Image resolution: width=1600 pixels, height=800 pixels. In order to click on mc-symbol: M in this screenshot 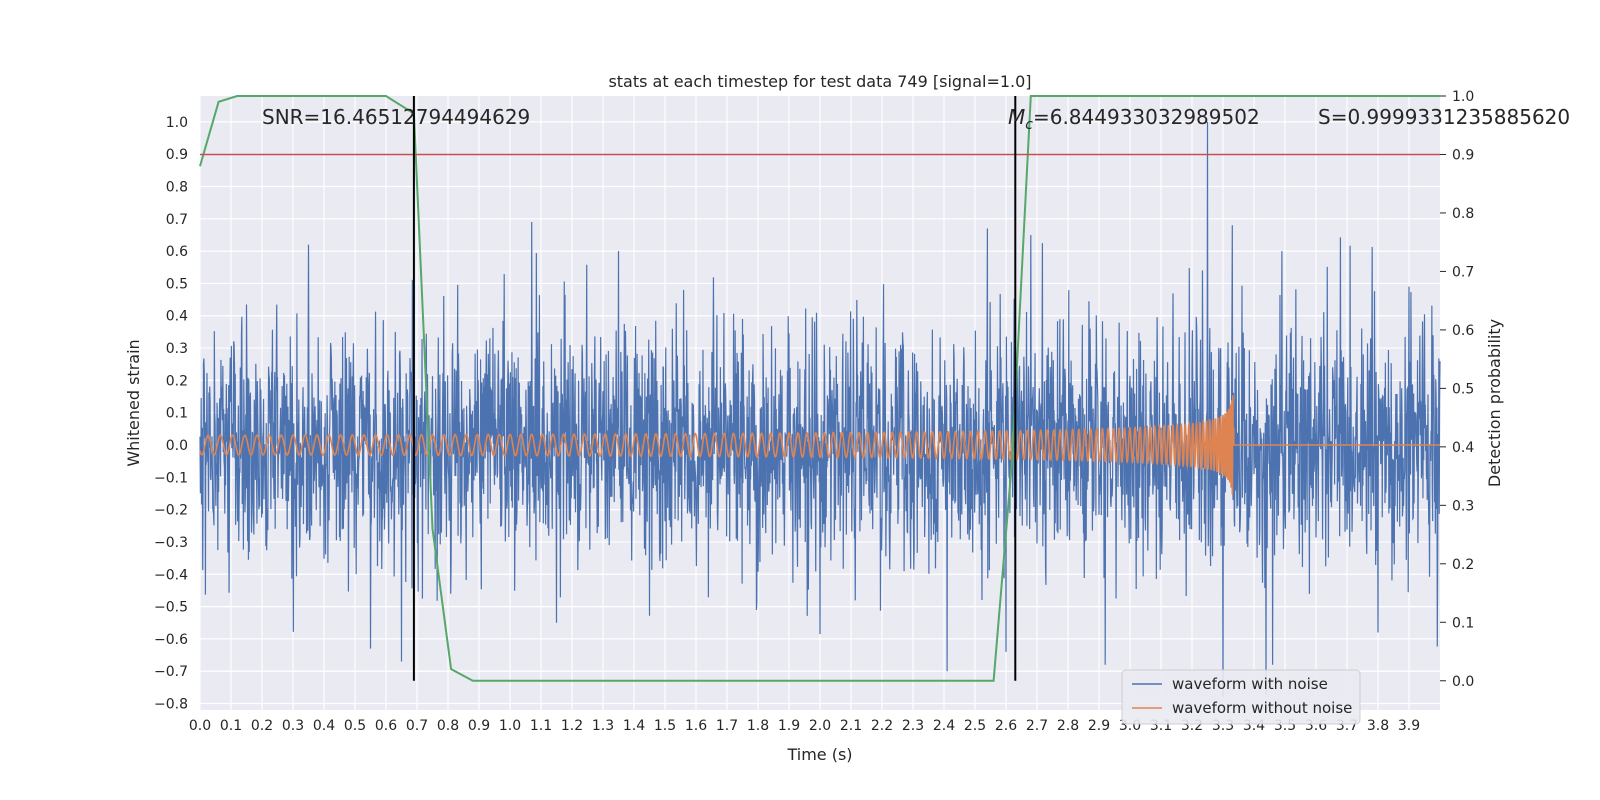, I will do `click(1016, 117)`.